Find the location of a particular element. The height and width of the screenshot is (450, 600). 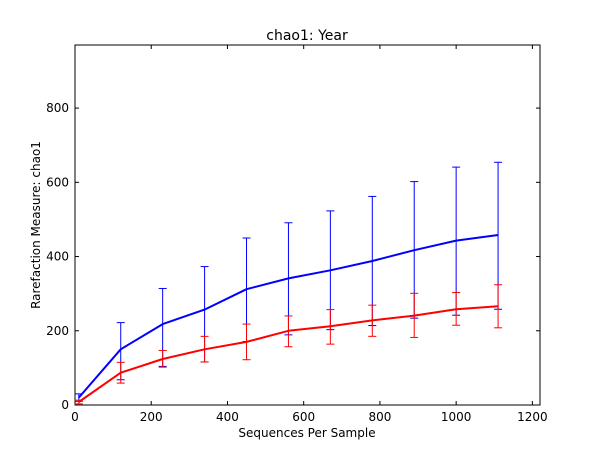

y-tick-label-3: 600 is located at coordinates (57, 182).